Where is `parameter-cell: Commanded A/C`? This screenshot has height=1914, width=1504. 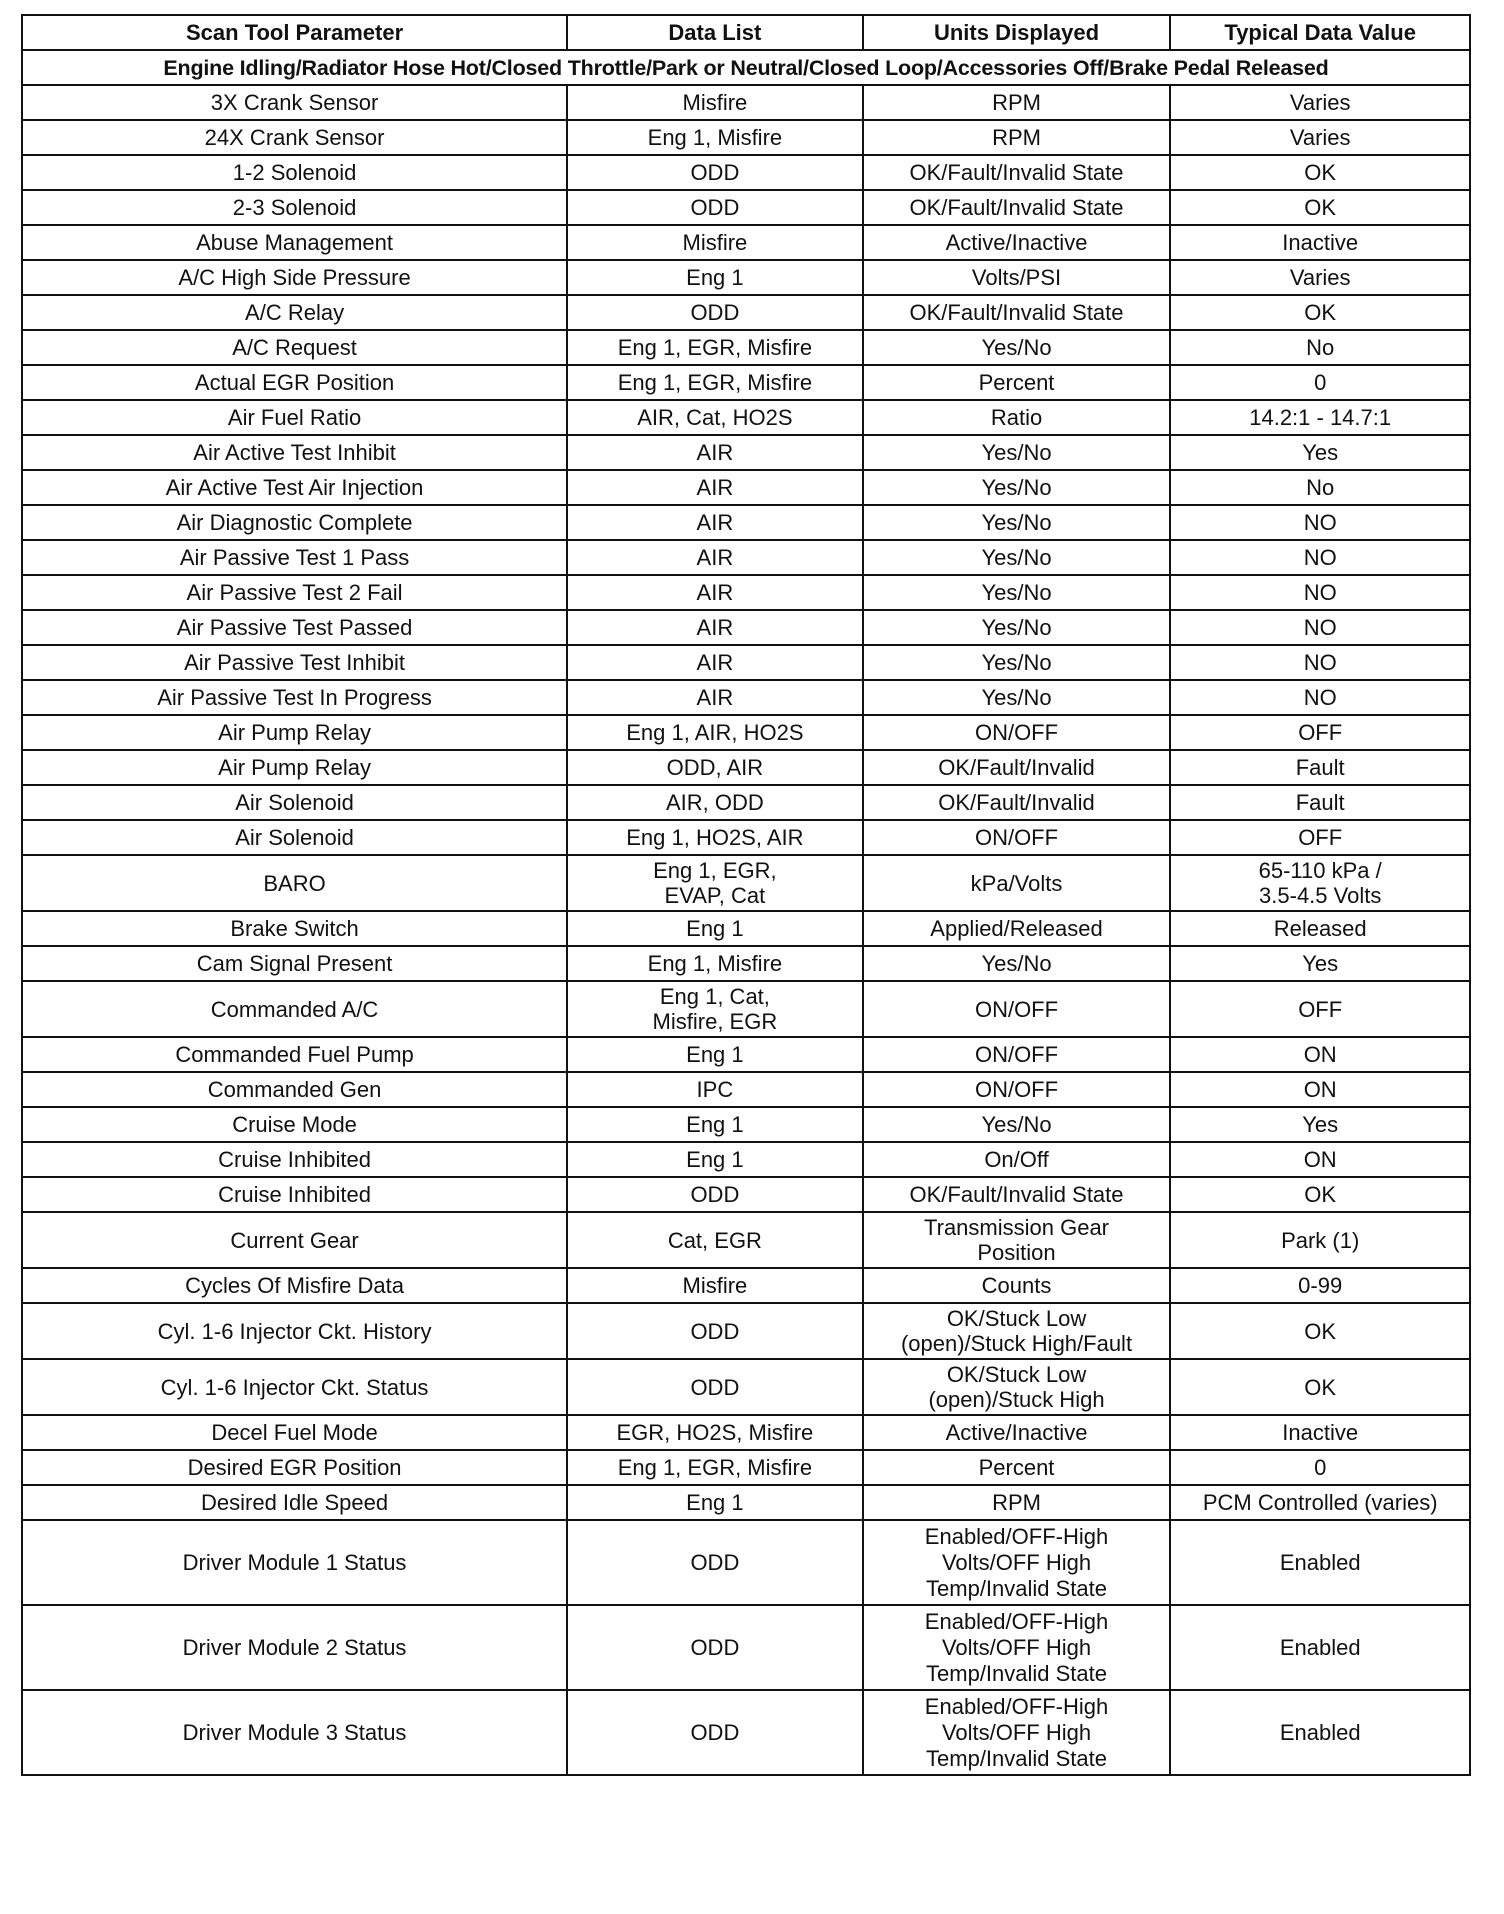 parameter-cell: Commanded A/C is located at coordinates (294, 1009).